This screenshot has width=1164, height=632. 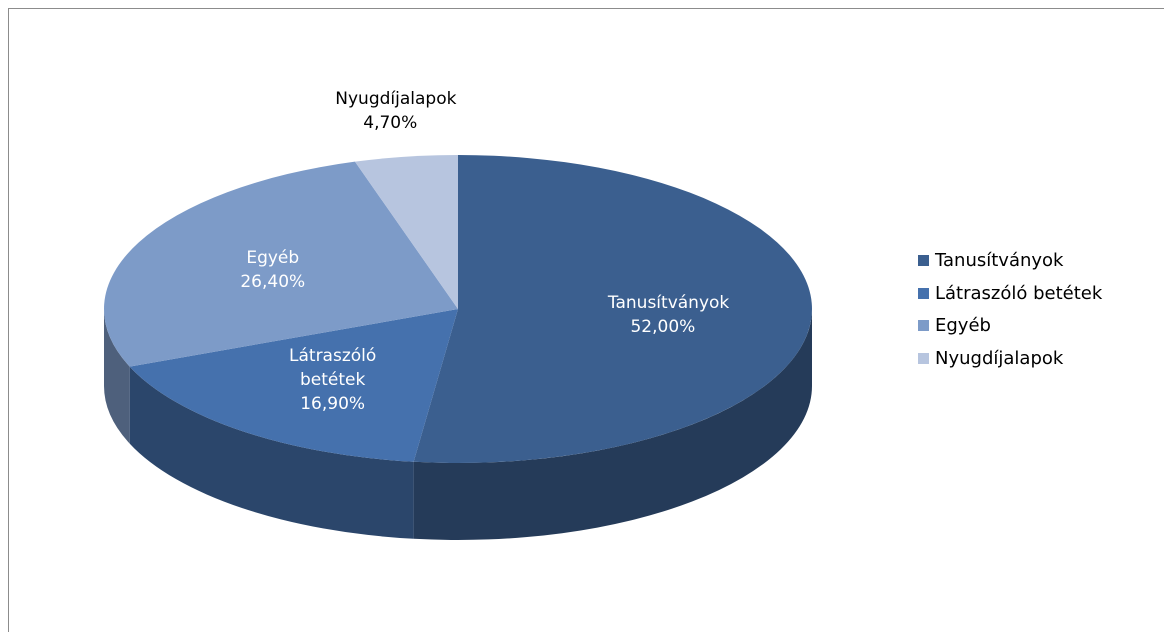 What do you see at coordinates (999, 358) in the screenshot?
I see `legend-label: Nyugdíjalapok` at bounding box center [999, 358].